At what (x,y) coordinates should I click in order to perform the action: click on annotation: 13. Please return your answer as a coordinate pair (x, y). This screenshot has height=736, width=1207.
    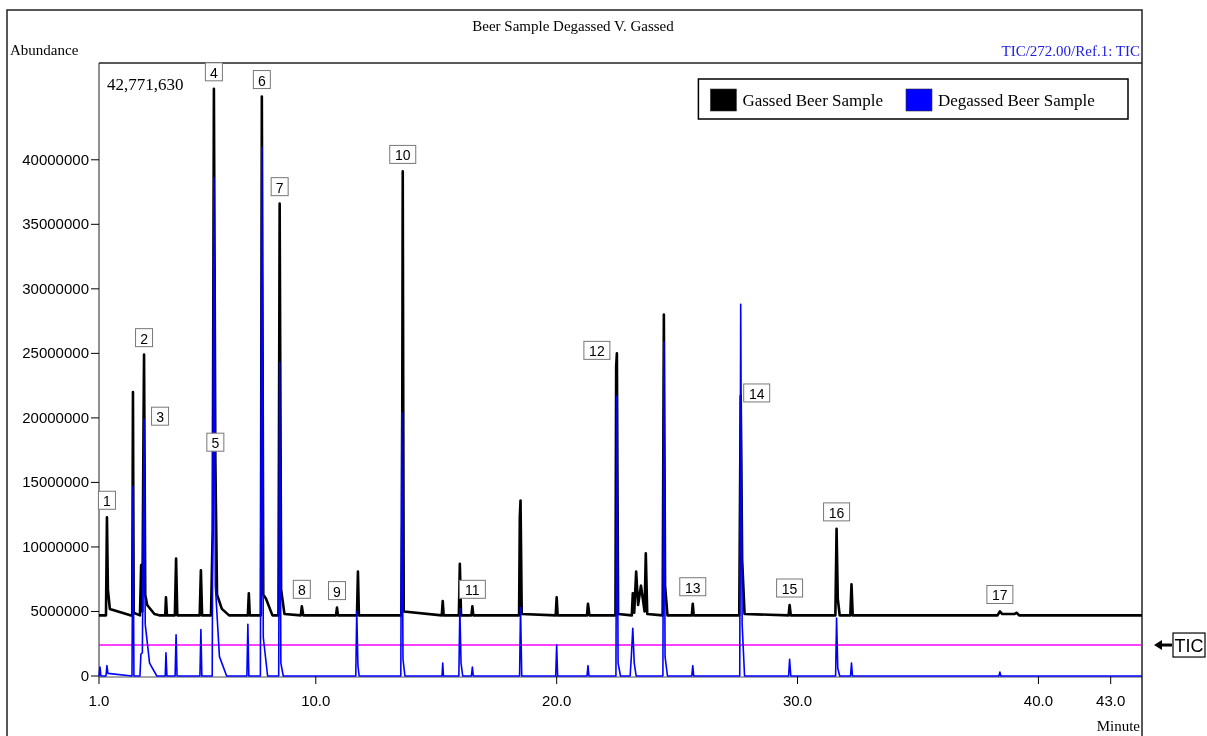
    Looking at the image, I should click on (692, 587).